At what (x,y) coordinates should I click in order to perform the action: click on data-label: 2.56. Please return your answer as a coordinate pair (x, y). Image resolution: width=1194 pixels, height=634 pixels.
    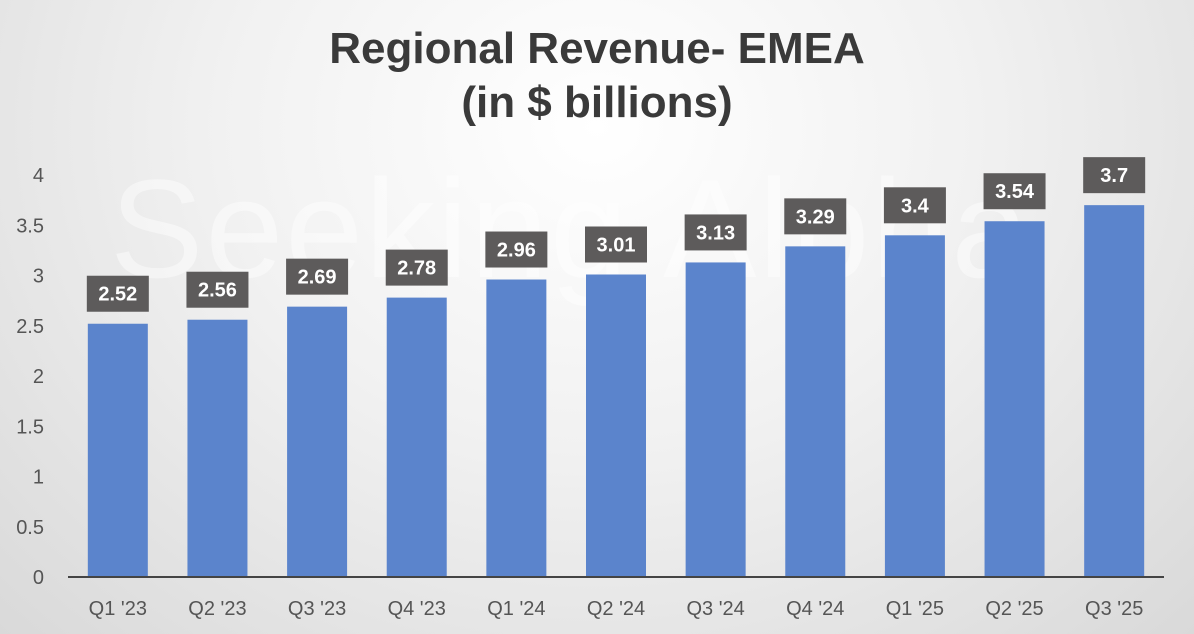
    Looking at the image, I should click on (217, 291).